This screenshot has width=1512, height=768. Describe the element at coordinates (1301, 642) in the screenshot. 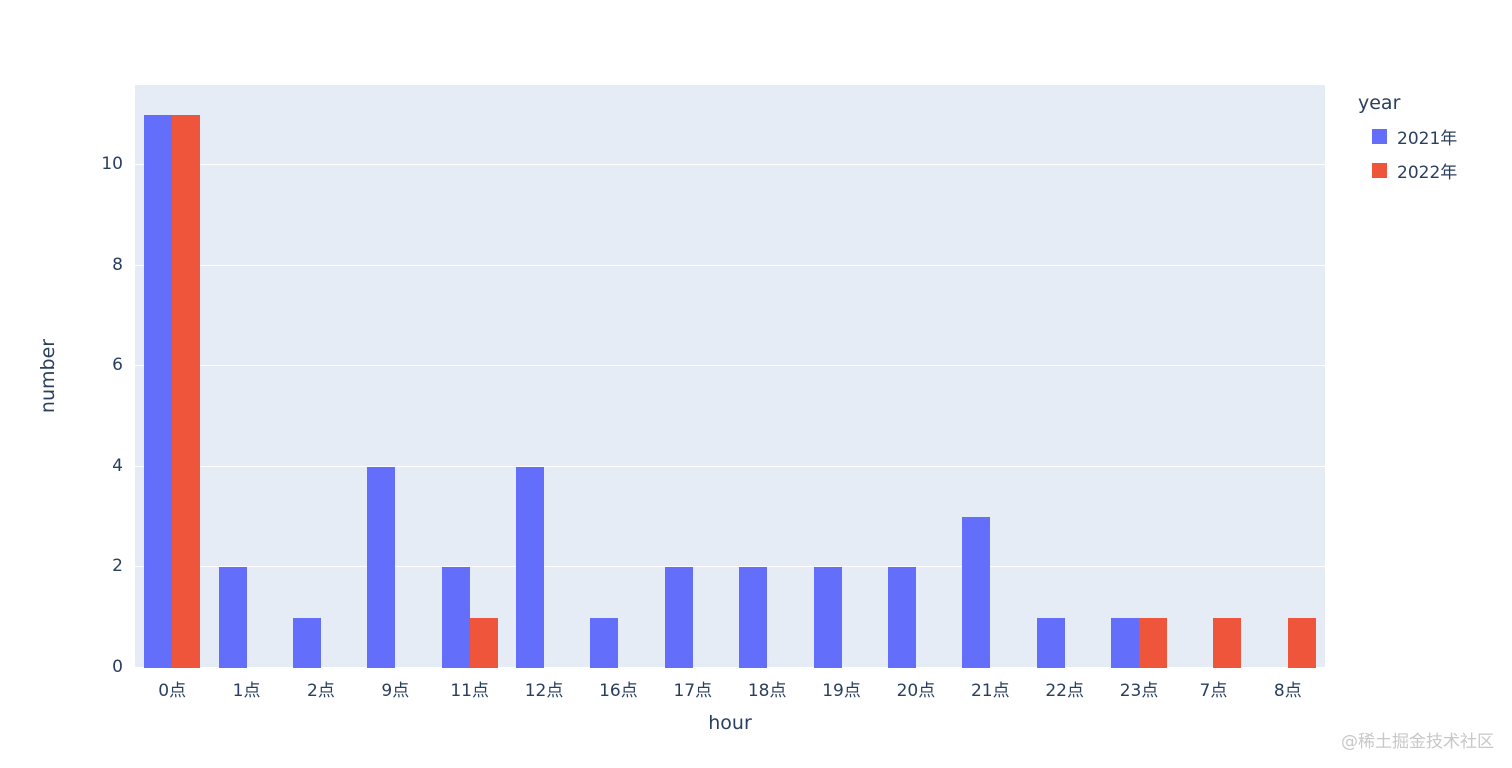

I see `bar-2022年-8点` at that location.